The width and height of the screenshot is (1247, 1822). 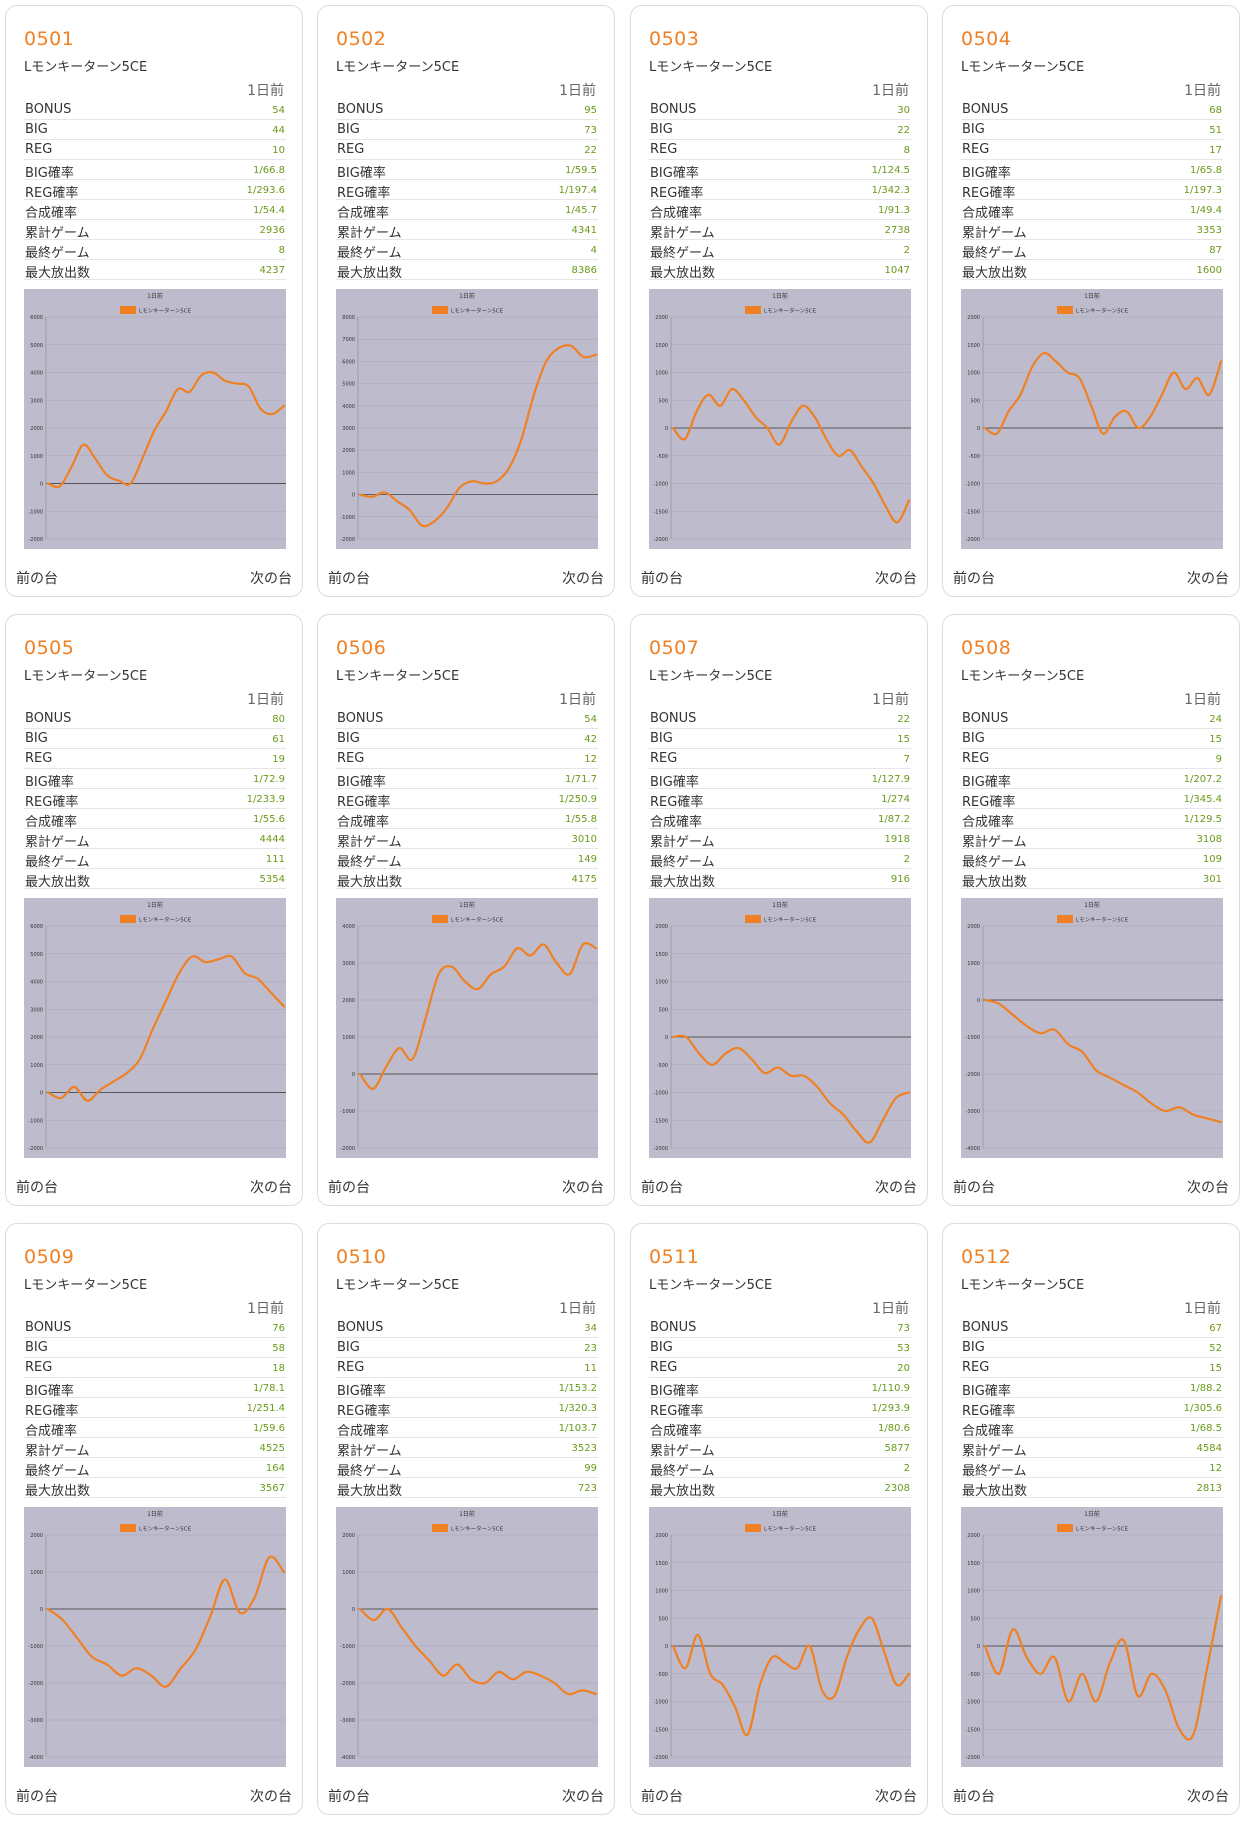 I want to click on machine-number: 0504, so click(x=986, y=39).